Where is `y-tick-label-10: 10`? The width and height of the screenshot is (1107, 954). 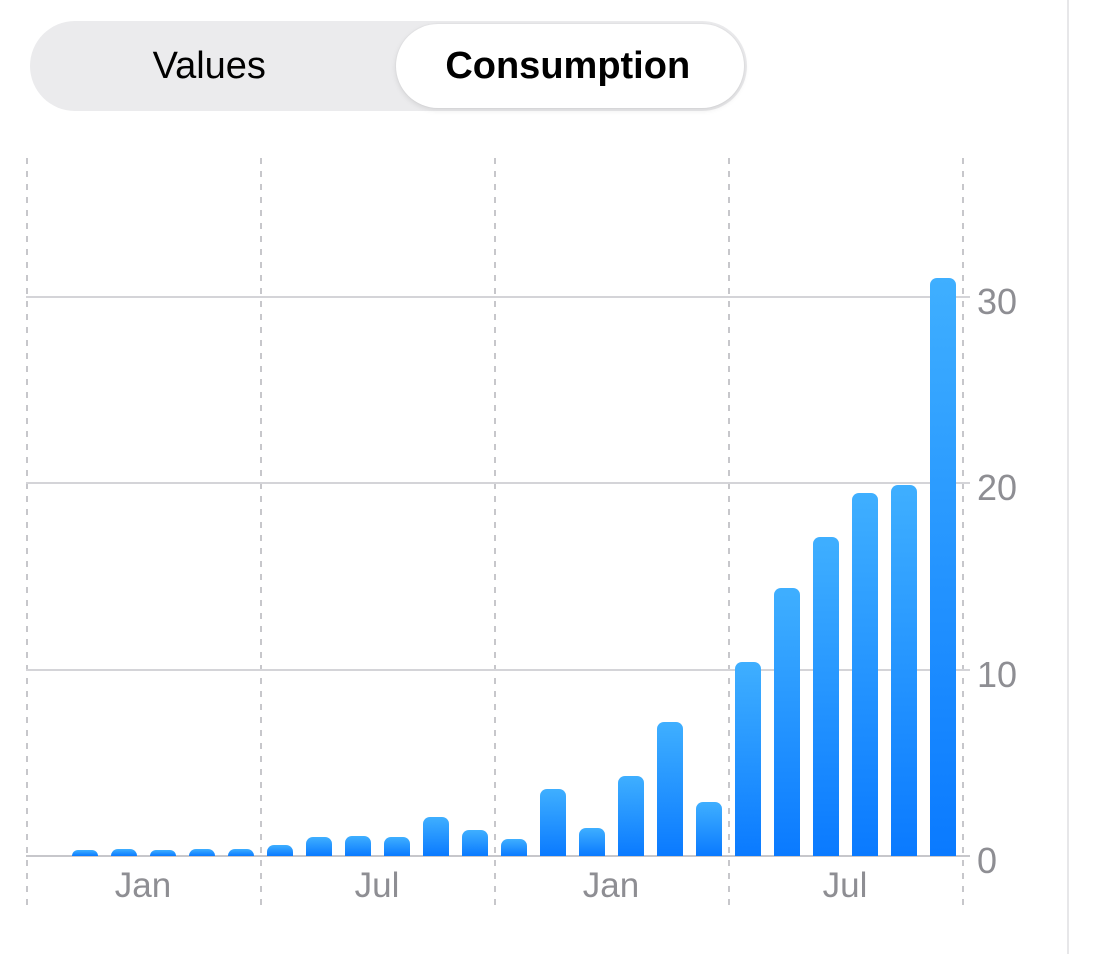
y-tick-label-10: 10 is located at coordinates (997, 674).